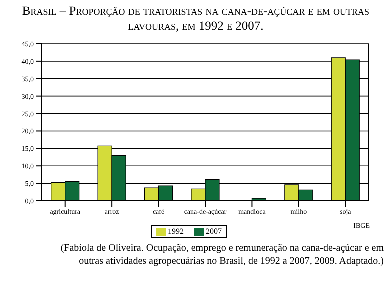  I want to click on legend-label: 2007, so click(213, 231).